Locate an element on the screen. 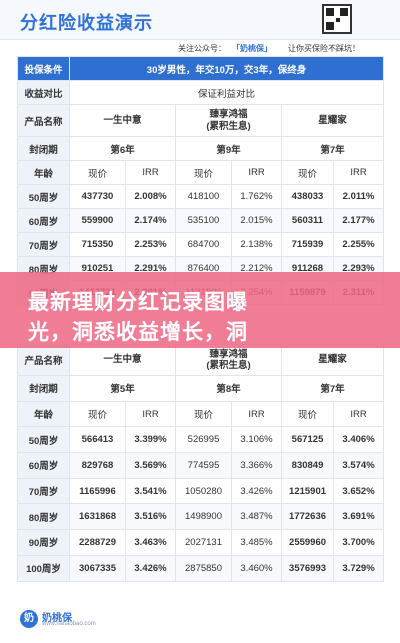  cash-value-cell: 2027131 is located at coordinates (204, 542).